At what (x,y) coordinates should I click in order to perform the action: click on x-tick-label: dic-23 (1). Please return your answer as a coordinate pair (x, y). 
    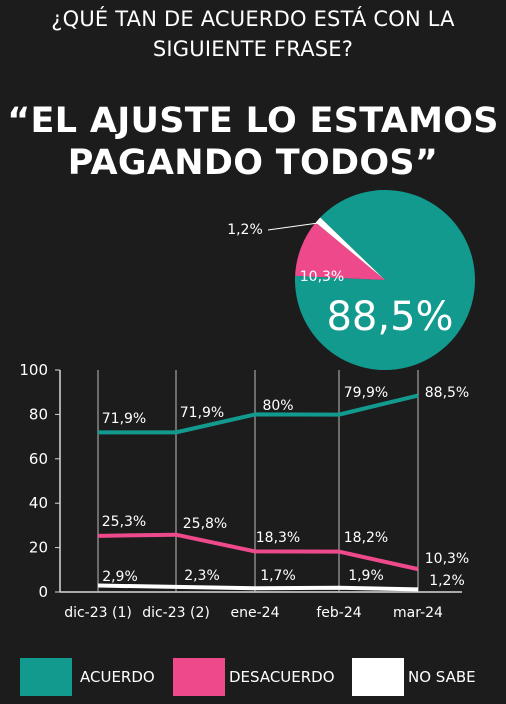
    Looking at the image, I should click on (98, 613).